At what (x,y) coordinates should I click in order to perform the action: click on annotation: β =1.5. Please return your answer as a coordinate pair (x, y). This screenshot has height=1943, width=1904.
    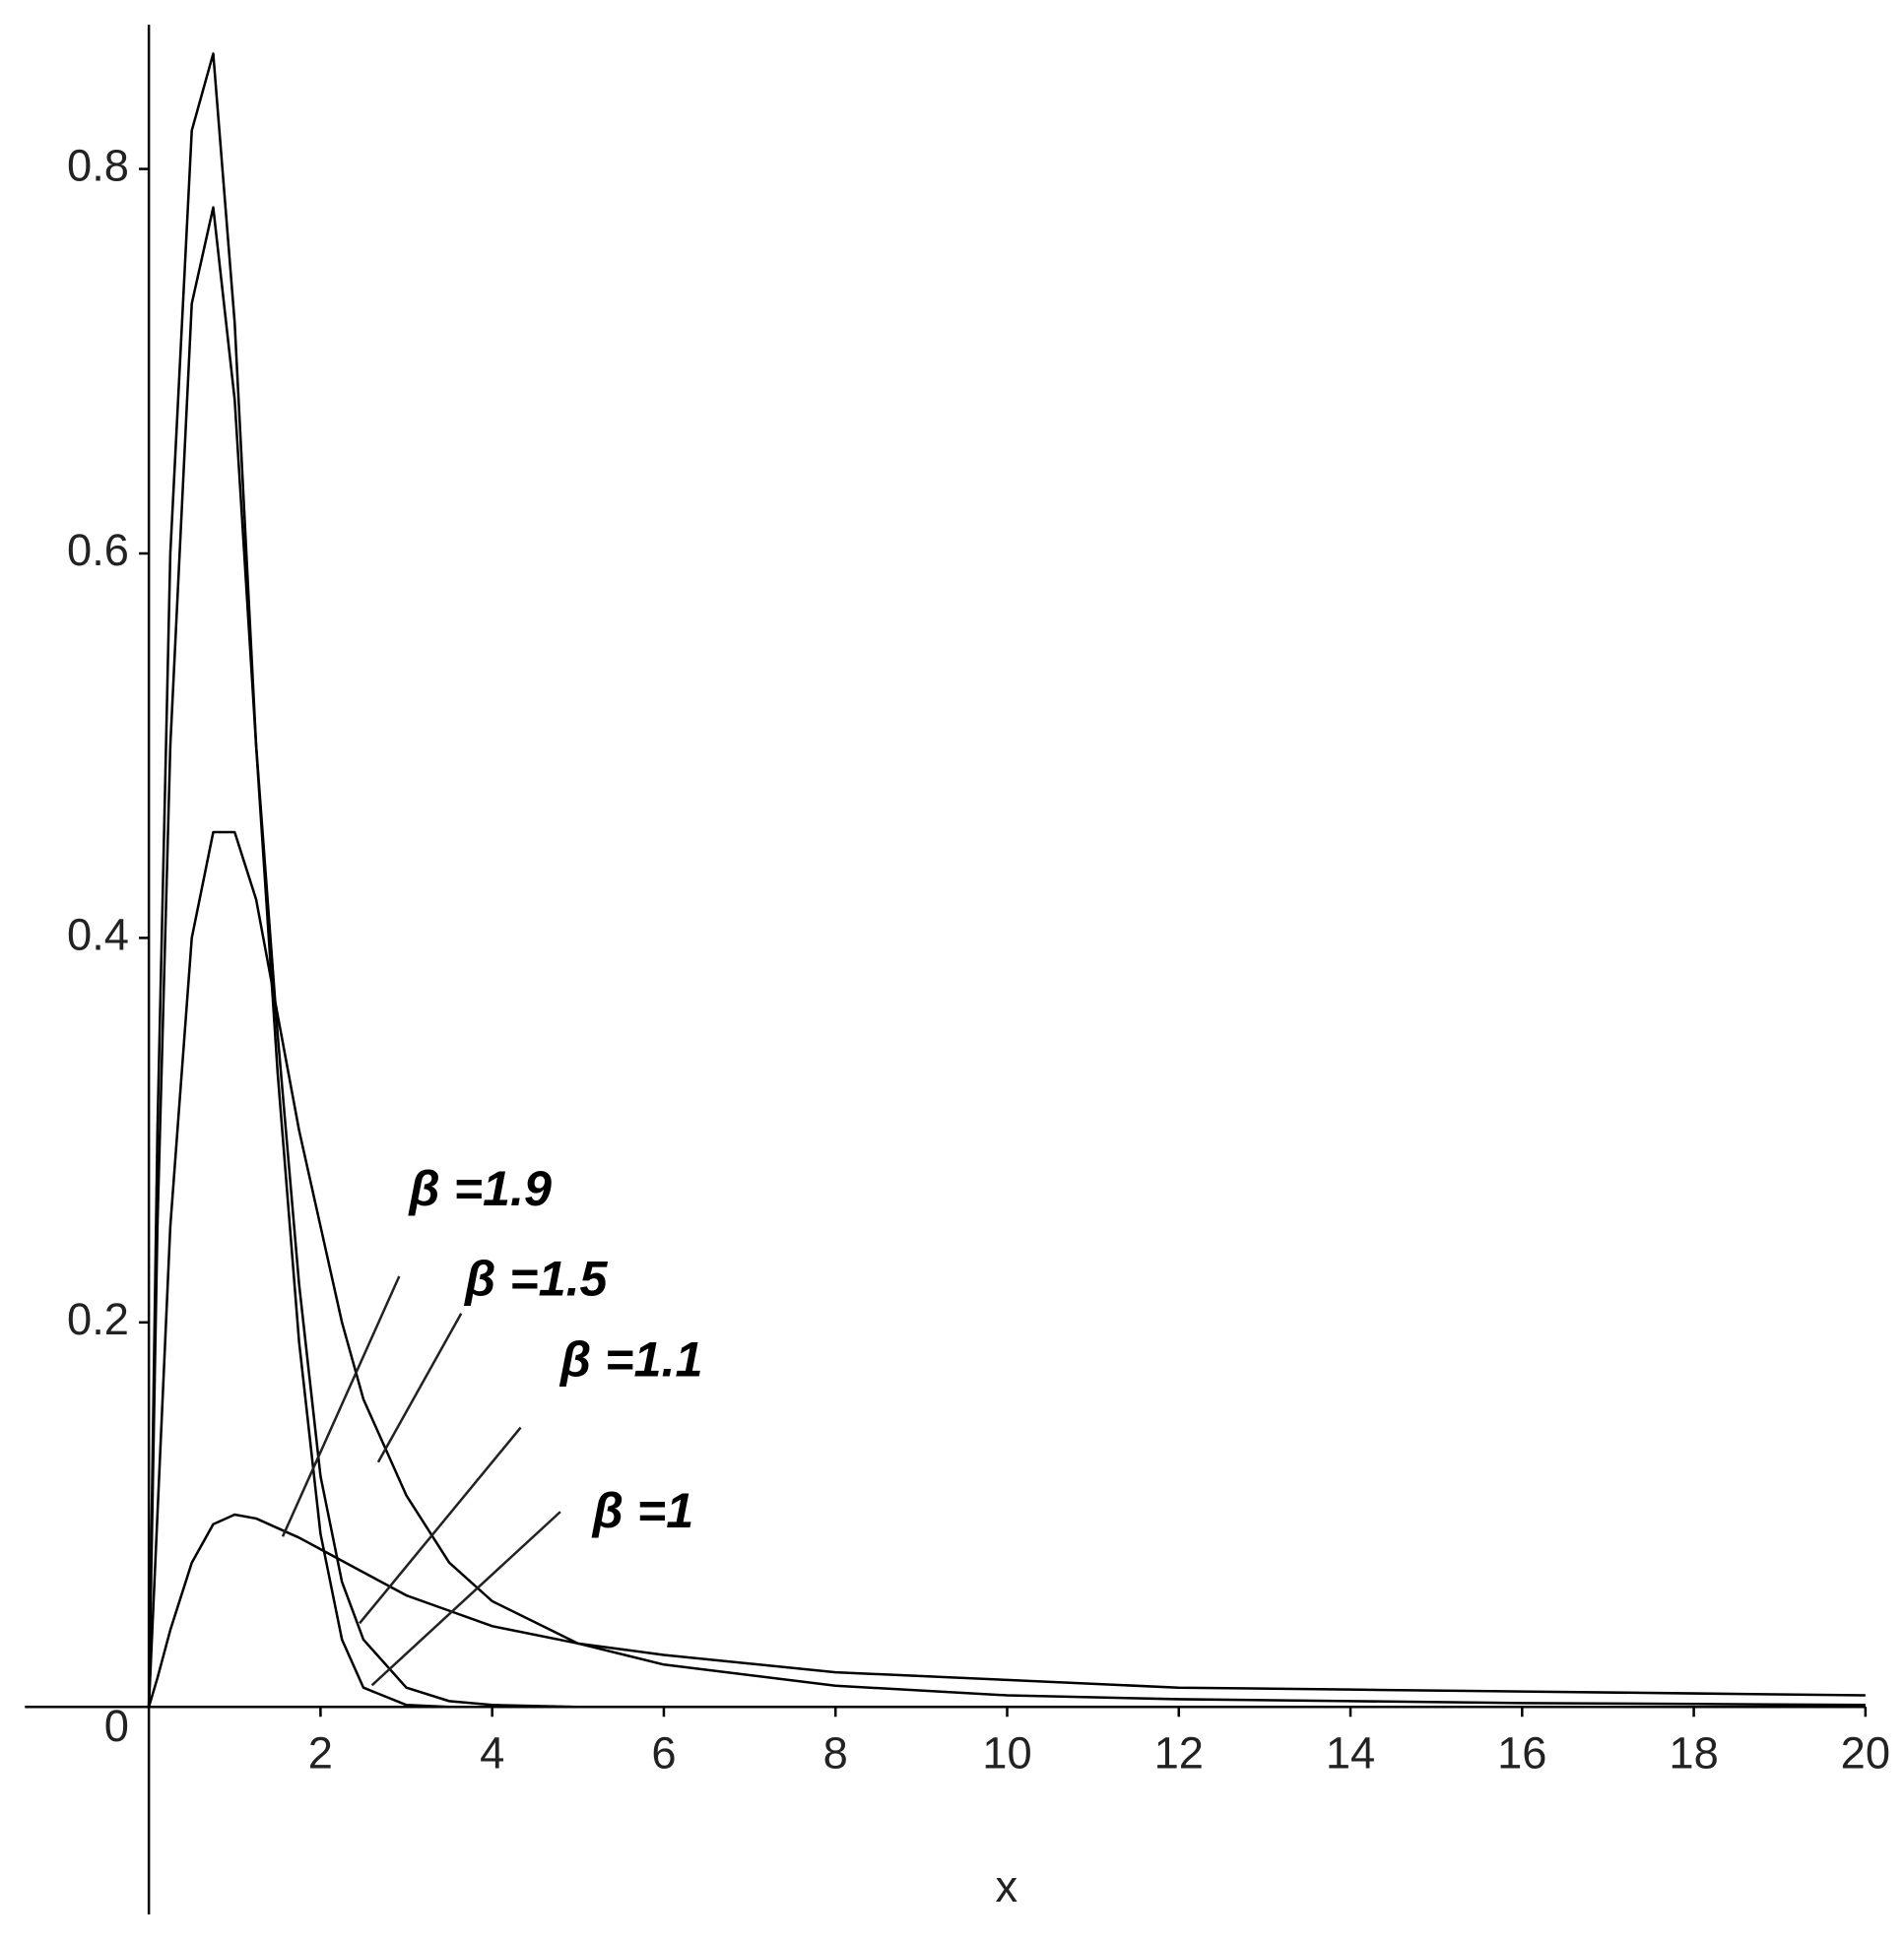
    Looking at the image, I should click on (536, 1279).